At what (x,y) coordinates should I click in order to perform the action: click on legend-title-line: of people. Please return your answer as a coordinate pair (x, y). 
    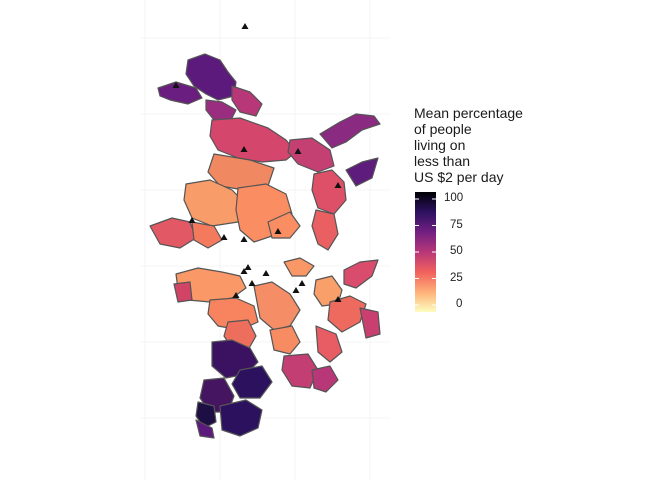
    Looking at the image, I should click on (443, 129).